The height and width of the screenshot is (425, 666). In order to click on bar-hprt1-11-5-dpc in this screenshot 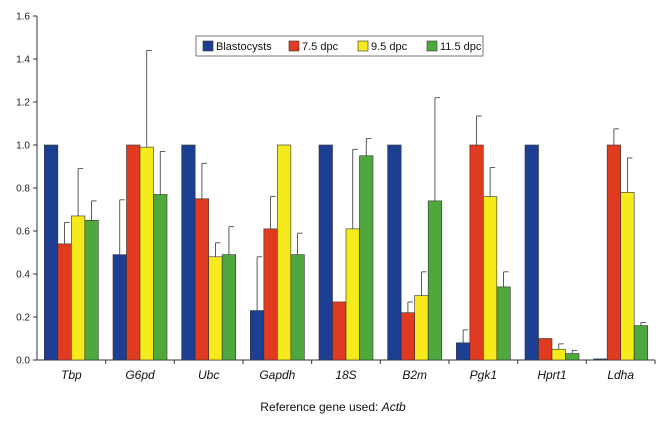, I will do `click(572, 357)`.